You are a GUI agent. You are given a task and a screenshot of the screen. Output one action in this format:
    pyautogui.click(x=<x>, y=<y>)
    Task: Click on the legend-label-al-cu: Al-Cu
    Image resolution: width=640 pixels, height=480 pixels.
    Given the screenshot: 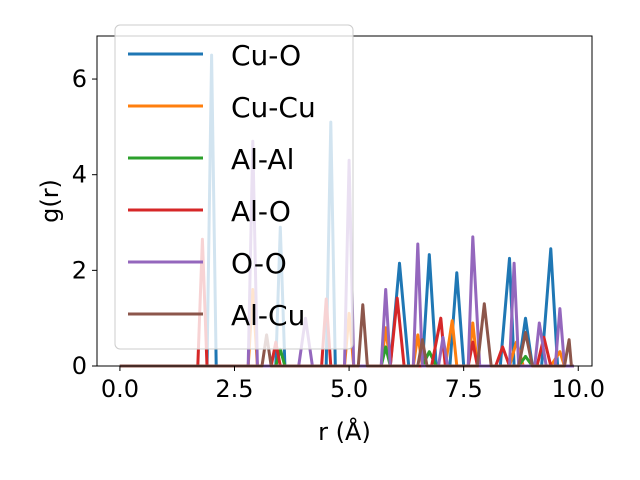 What is the action you would take?
    pyautogui.click(x=268, y=315)
    